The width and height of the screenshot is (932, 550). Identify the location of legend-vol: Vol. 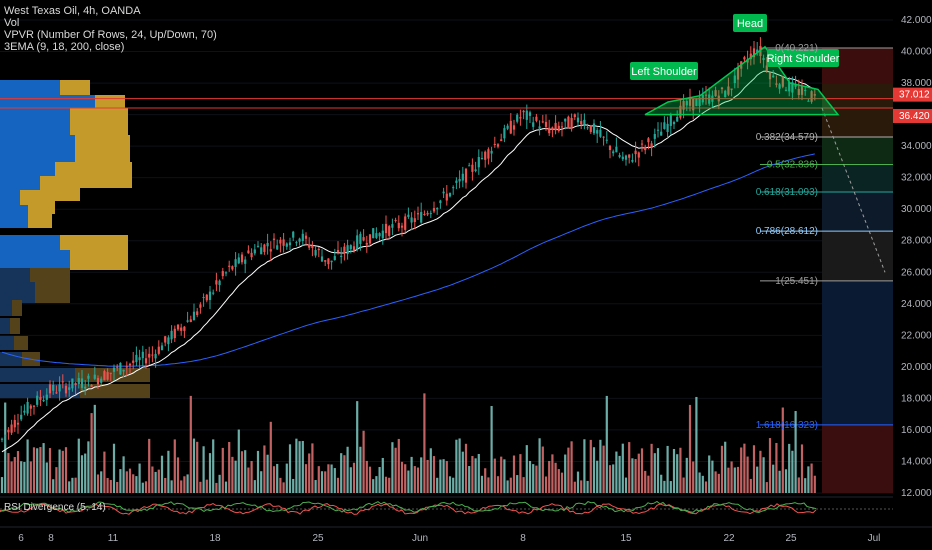
(12, 23).